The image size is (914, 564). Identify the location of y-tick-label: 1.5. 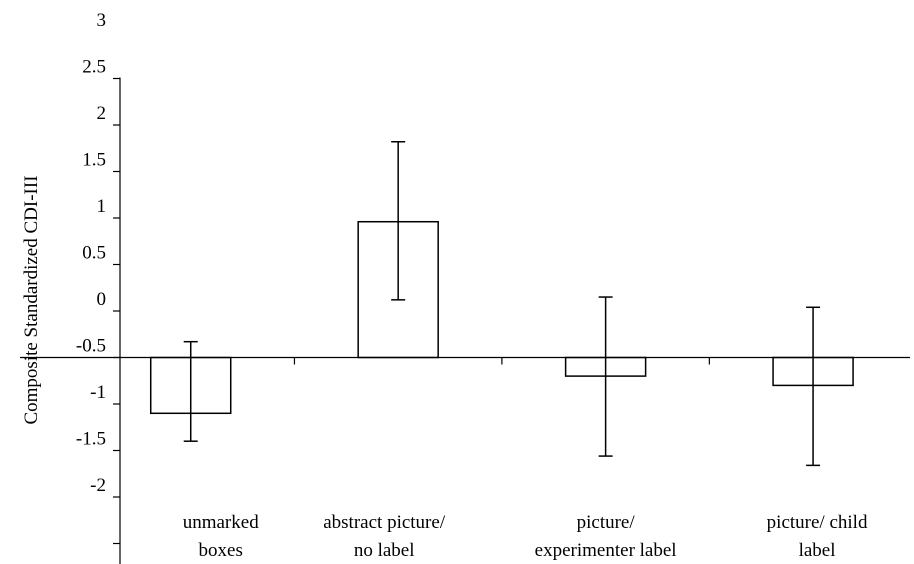
(94, 160).